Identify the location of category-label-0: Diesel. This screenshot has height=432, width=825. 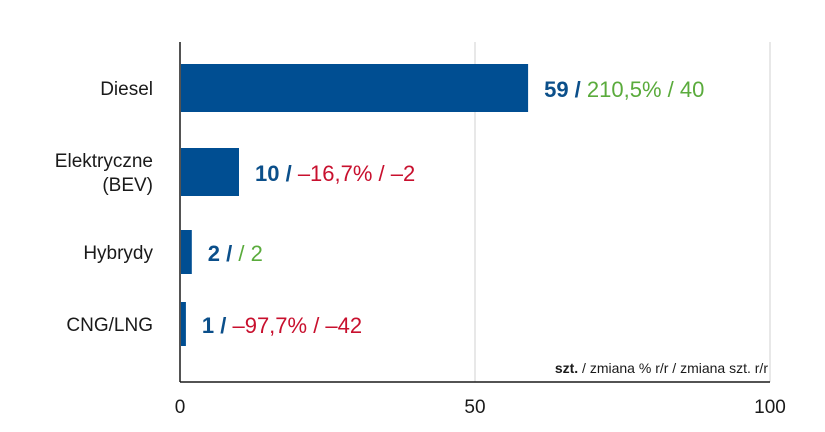
(126, 89).